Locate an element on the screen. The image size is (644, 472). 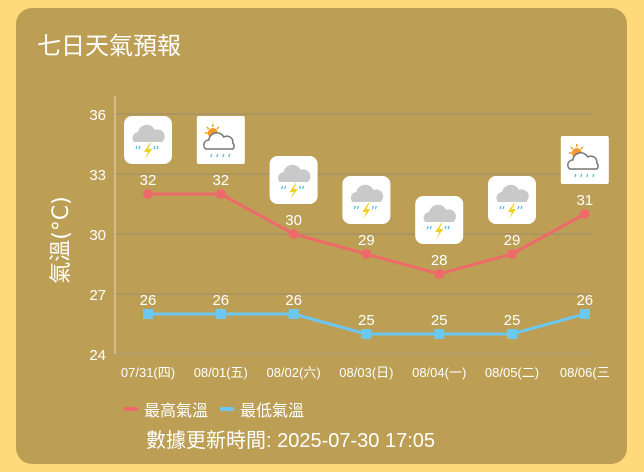
legend-swatch-low is located at coordinates (227, 409).